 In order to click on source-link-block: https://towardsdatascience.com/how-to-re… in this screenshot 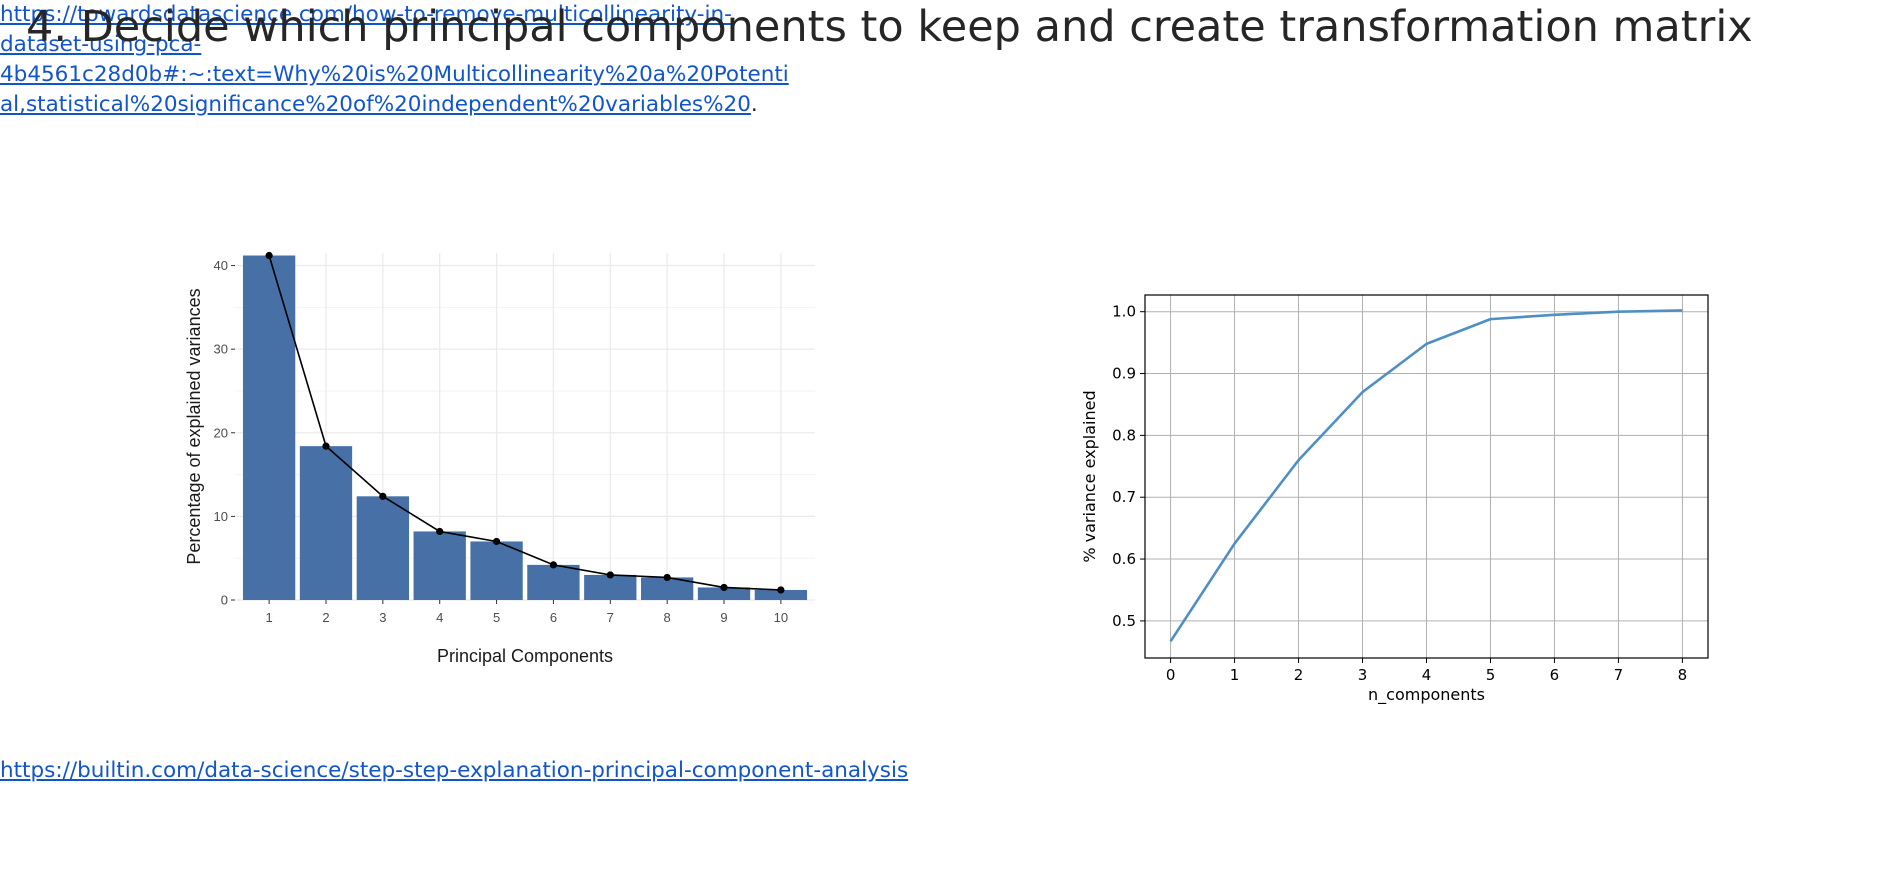, I will do `click(403, 60)`.